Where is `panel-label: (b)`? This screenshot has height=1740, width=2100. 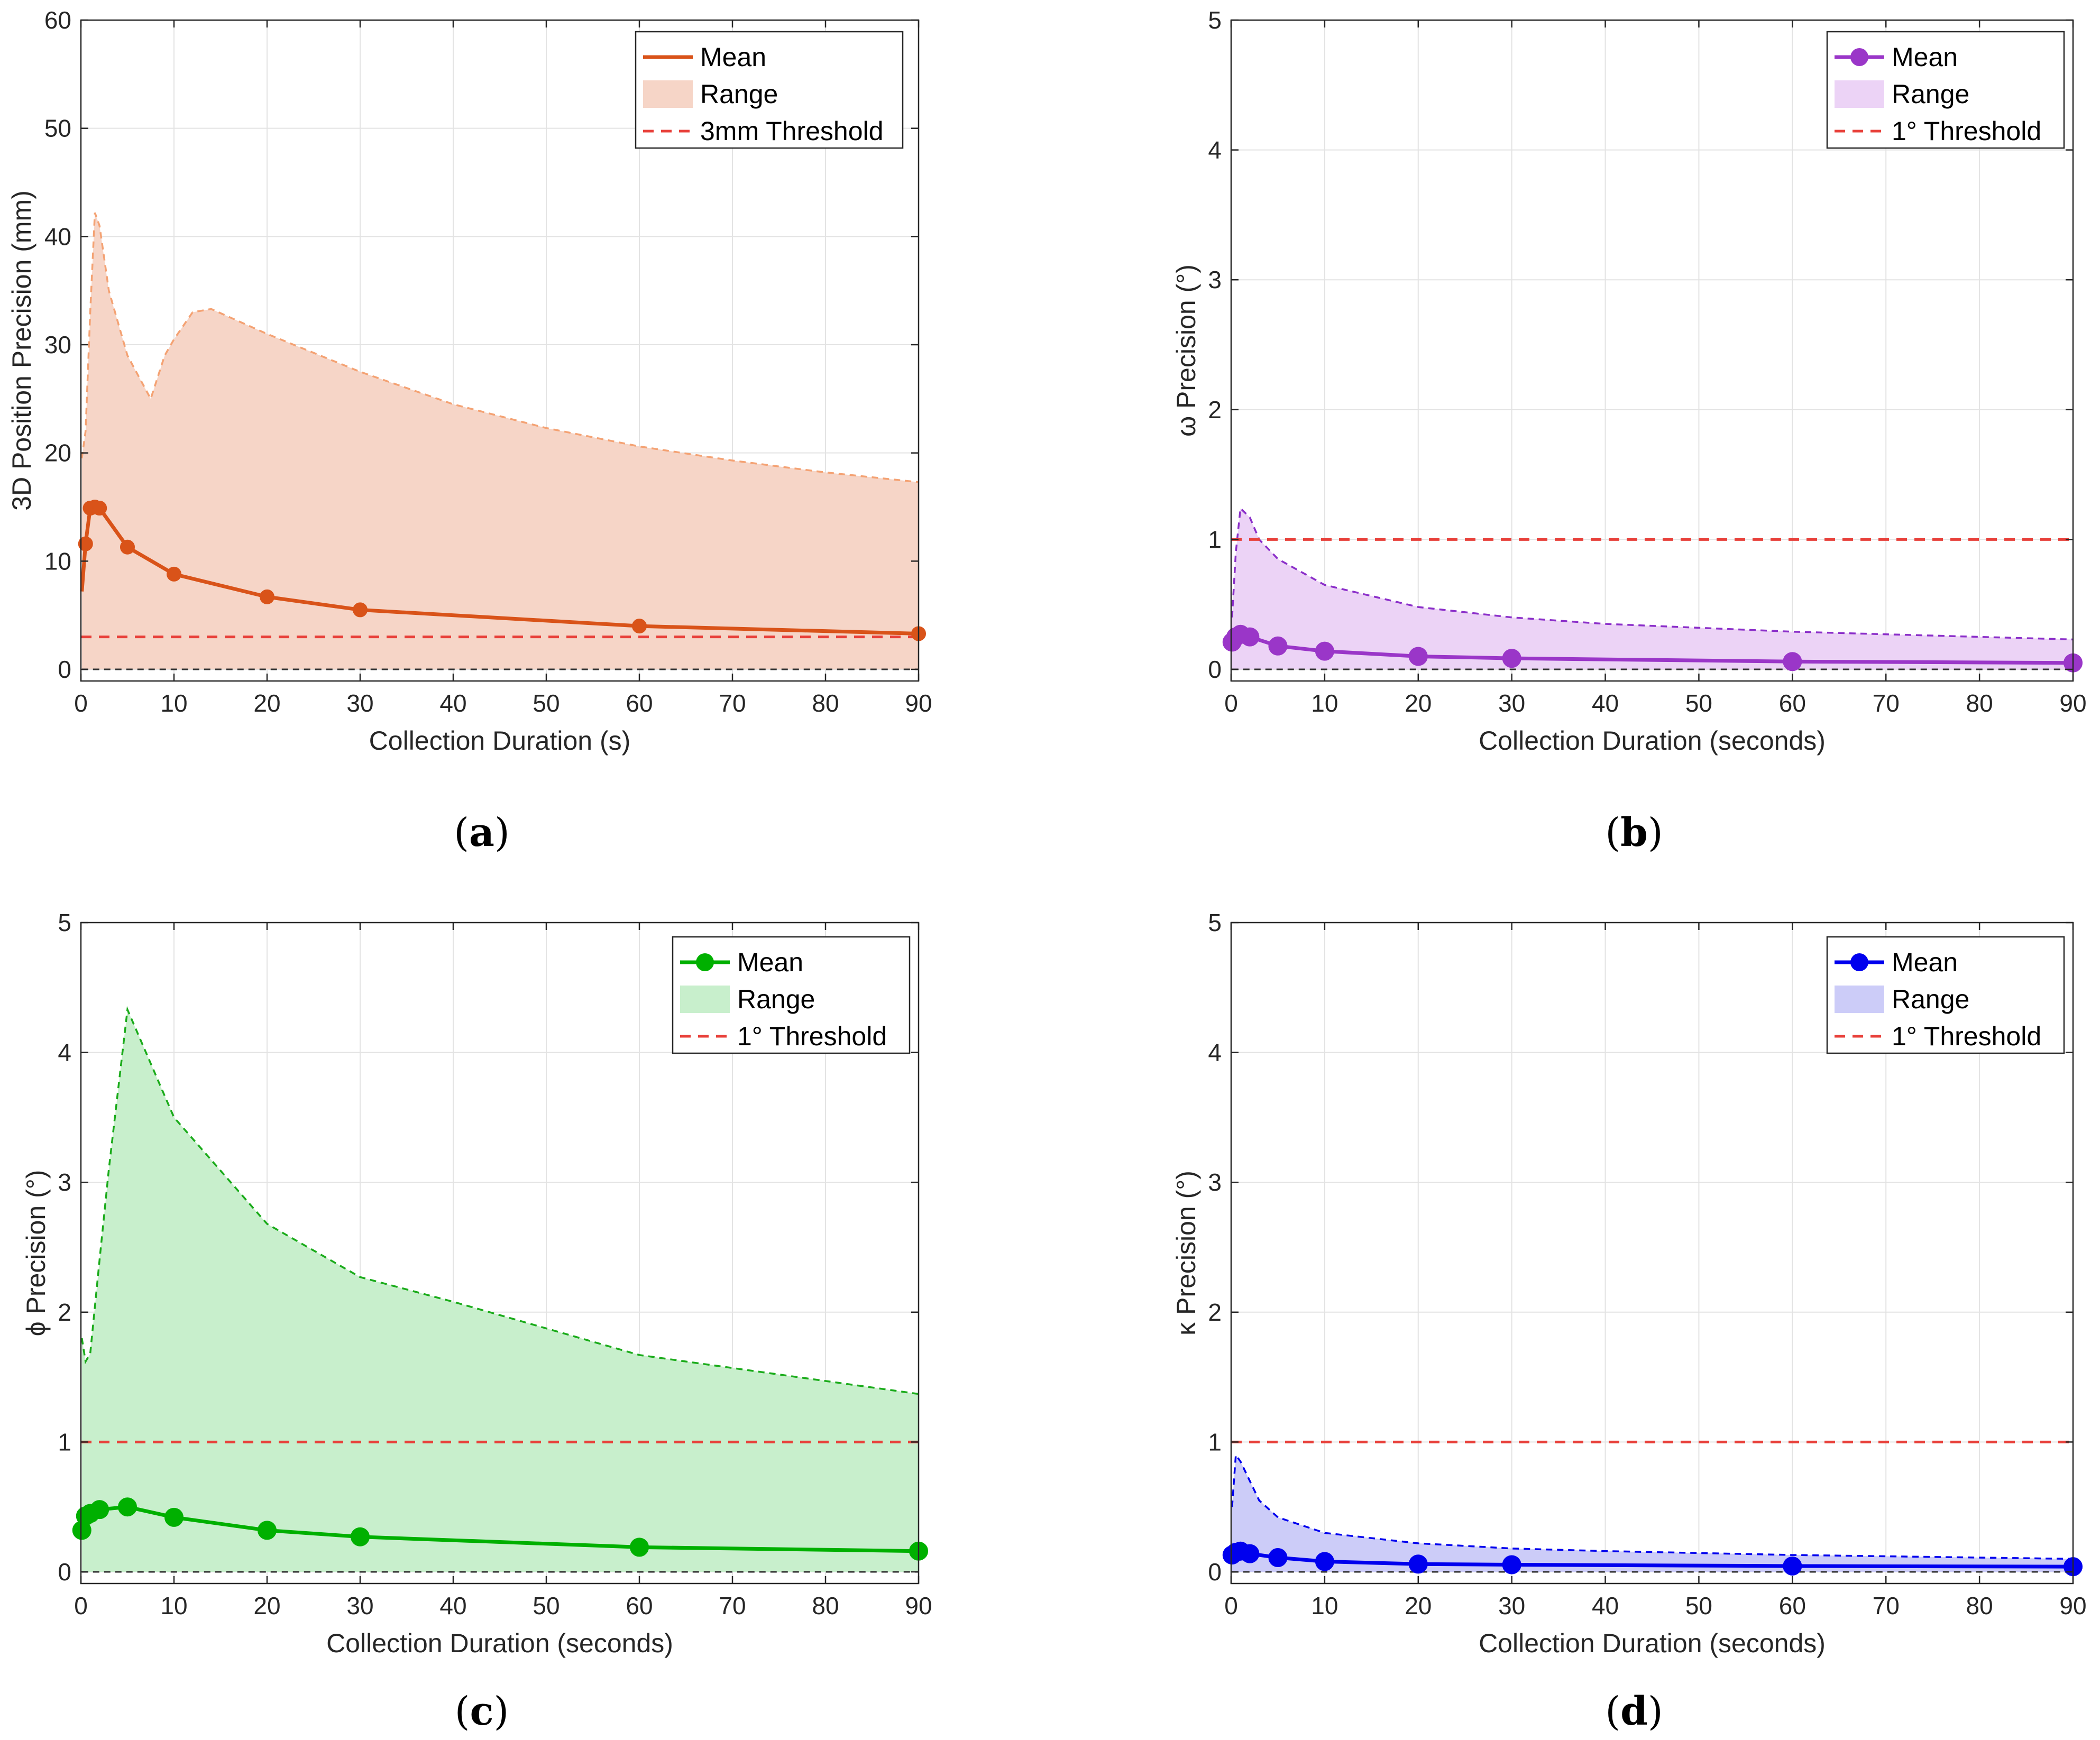
panel-label: (b) is located at coordinates (1634, 832).